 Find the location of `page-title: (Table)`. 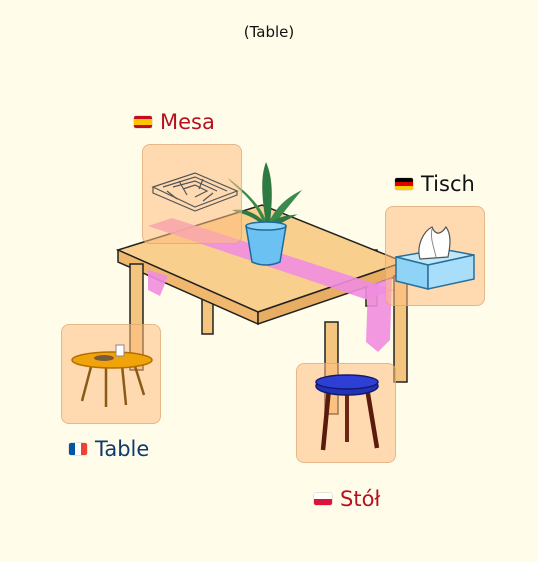

page-title: (Table) is located at coordinates (269, 32).